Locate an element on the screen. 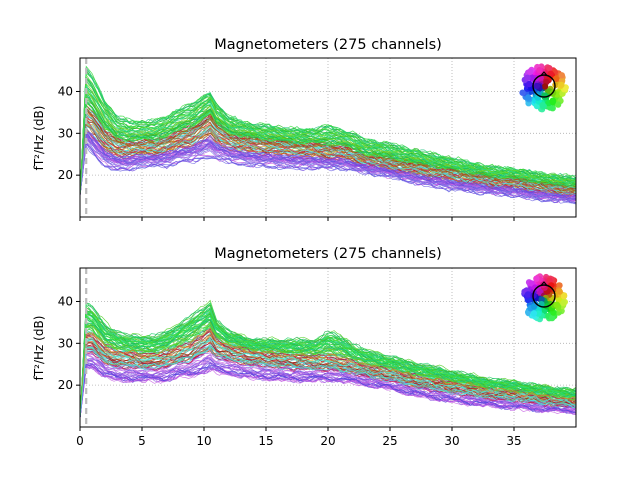  x-tick-label: 5 is located at coordinates (142, 441).